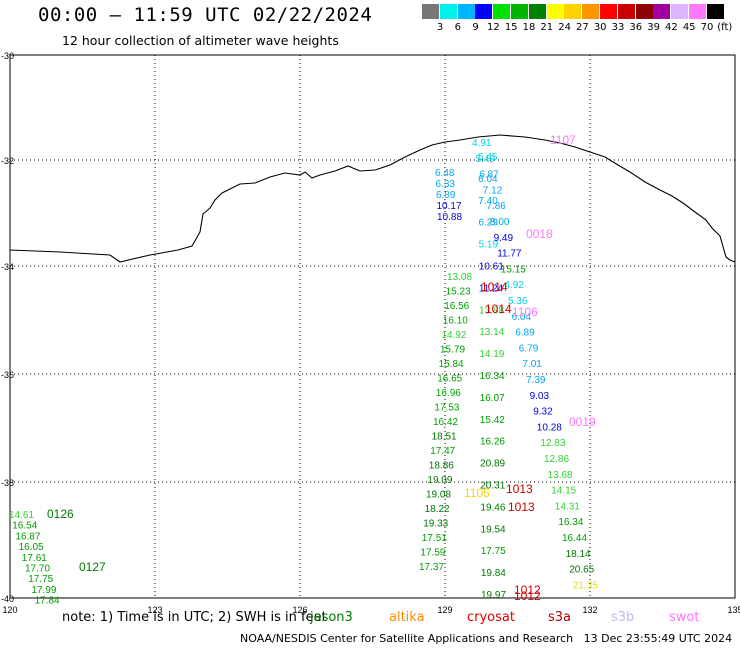  Describe the element at coordinates (491, 310) in the screenshot. I see `swh-value: 13.88` at that location.